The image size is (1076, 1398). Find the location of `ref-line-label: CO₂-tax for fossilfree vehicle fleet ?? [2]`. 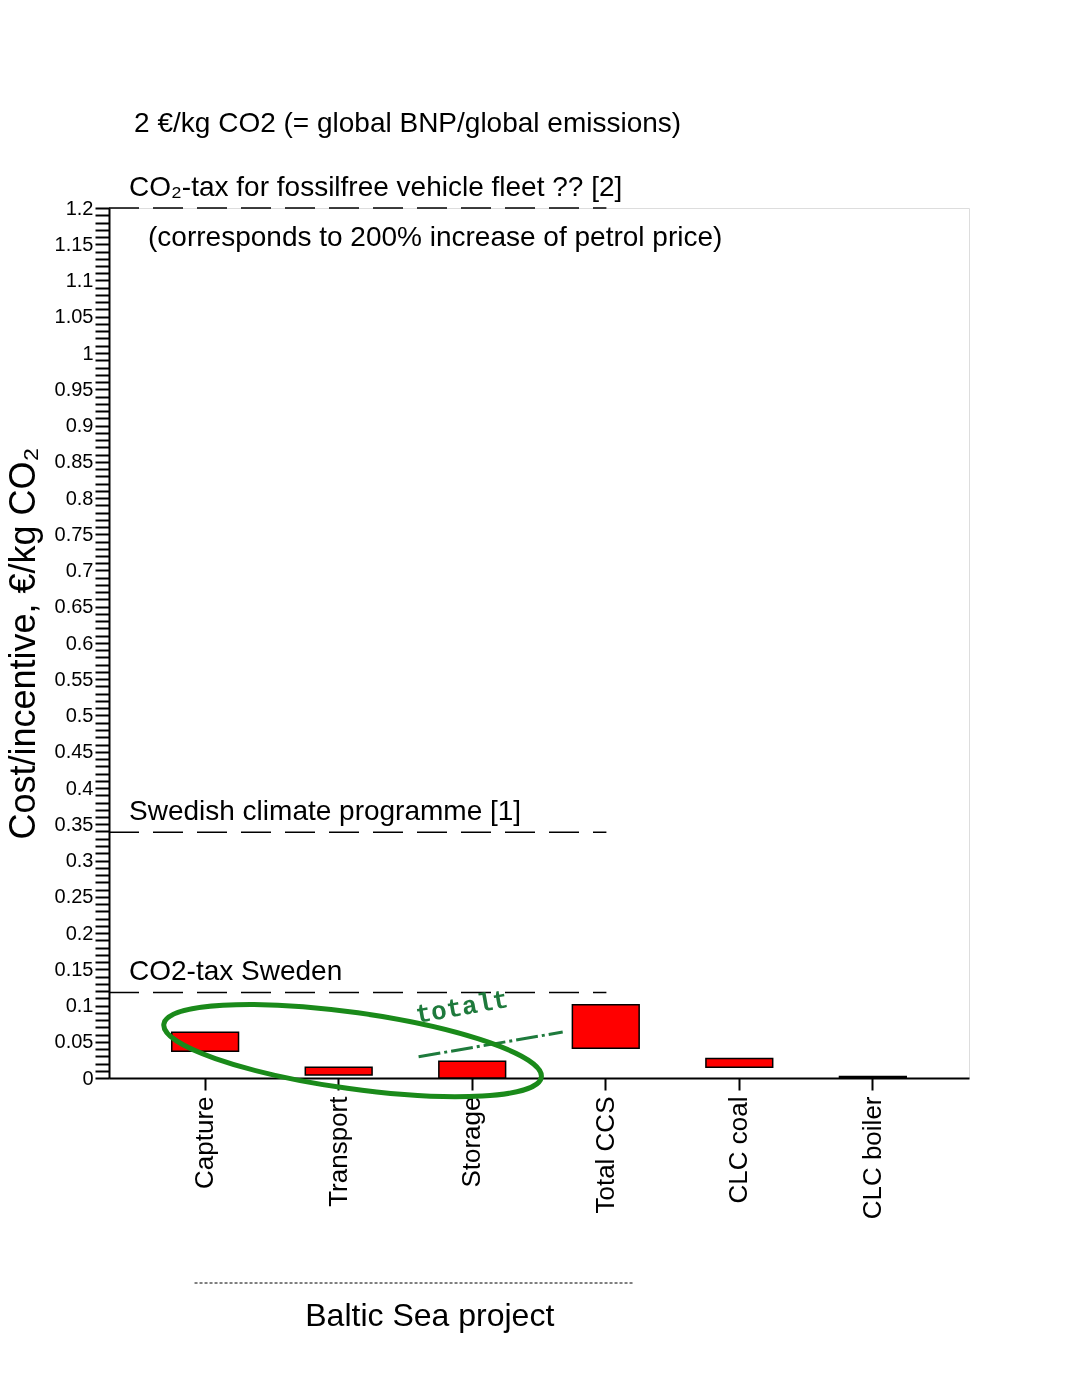

ref-line-label: CO₂-tax for fossilfree vehicle fleet ?? [2] is located at coordinates (376, 186).